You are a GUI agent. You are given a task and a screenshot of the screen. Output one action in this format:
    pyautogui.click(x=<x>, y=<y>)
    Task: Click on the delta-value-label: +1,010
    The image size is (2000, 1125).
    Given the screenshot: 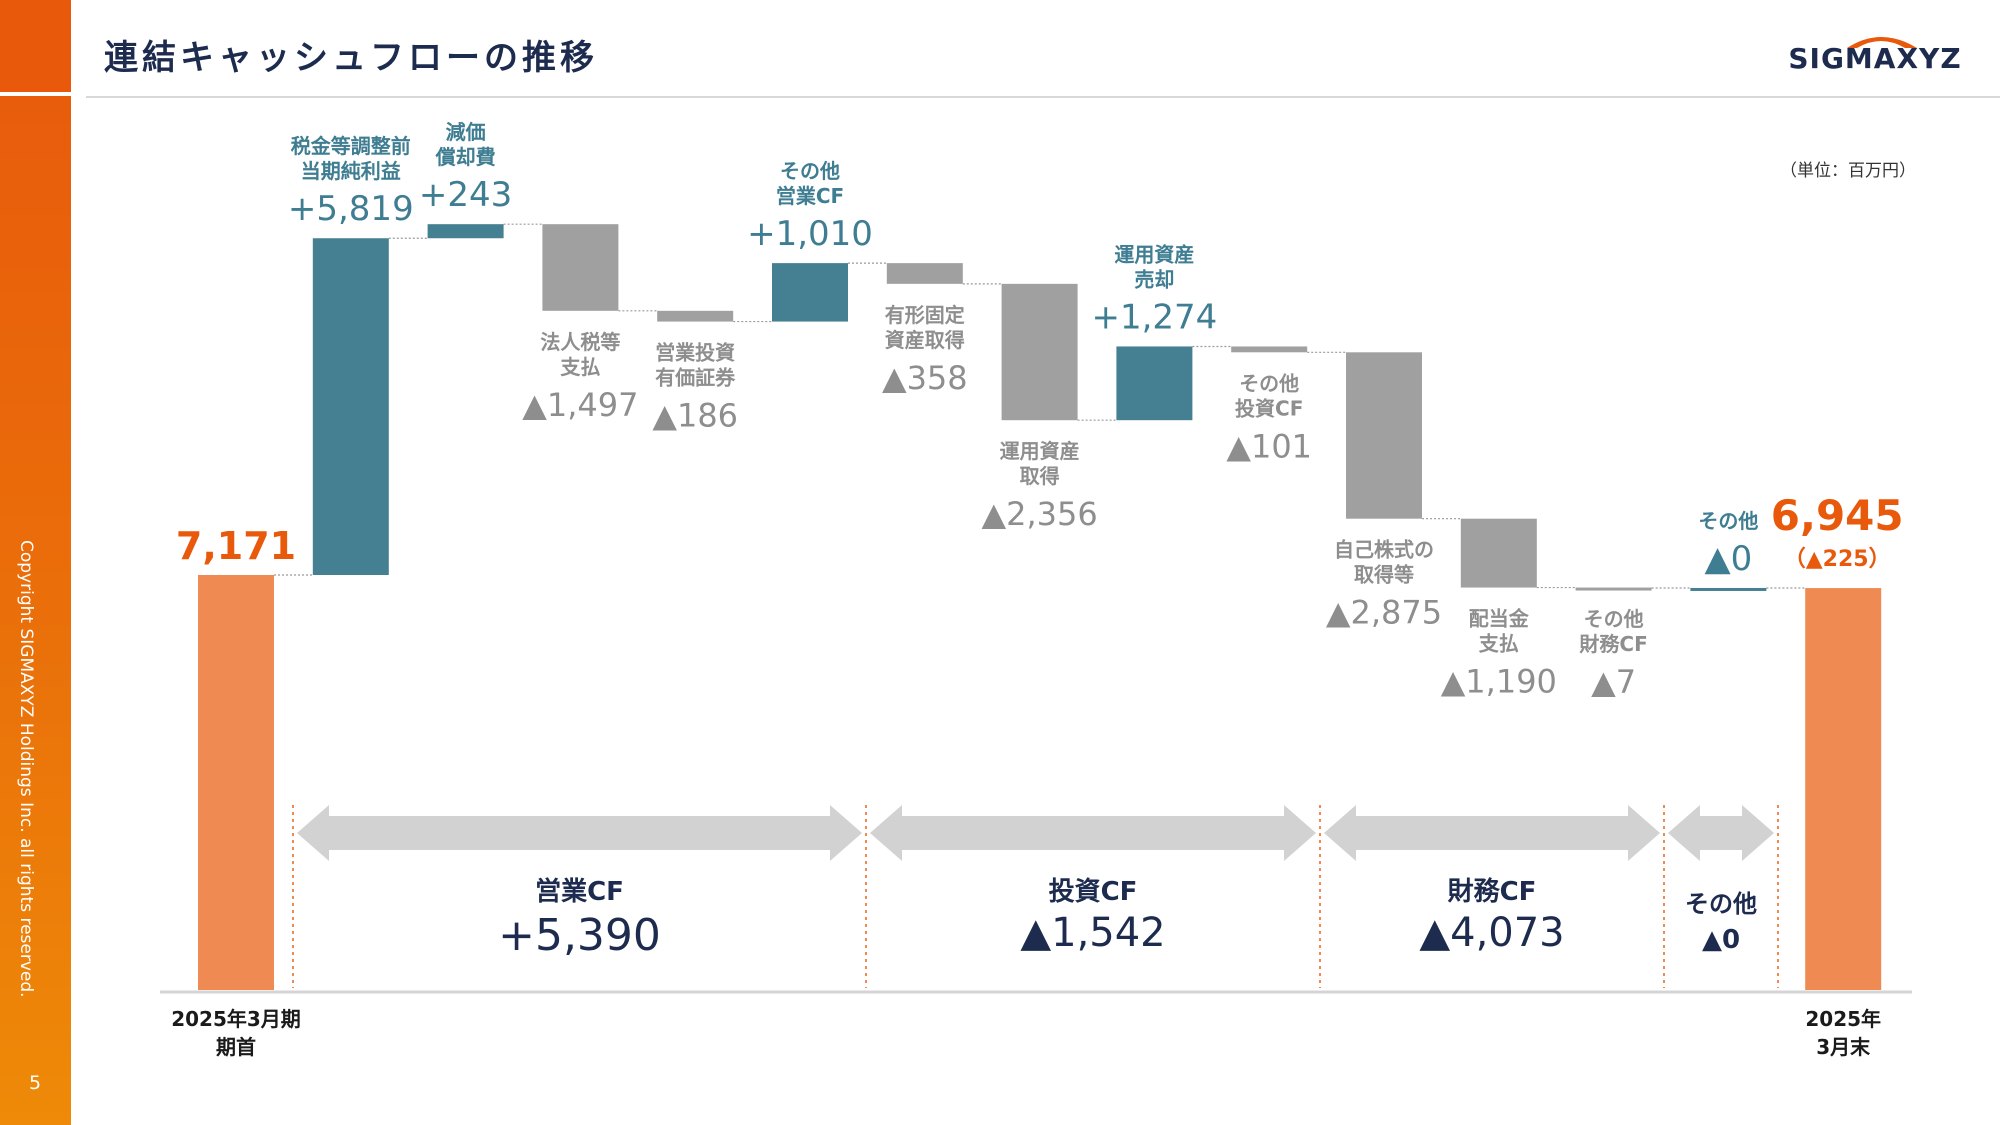 What is the action you would take?
    pyautogui.click(x=810, y=234)
    